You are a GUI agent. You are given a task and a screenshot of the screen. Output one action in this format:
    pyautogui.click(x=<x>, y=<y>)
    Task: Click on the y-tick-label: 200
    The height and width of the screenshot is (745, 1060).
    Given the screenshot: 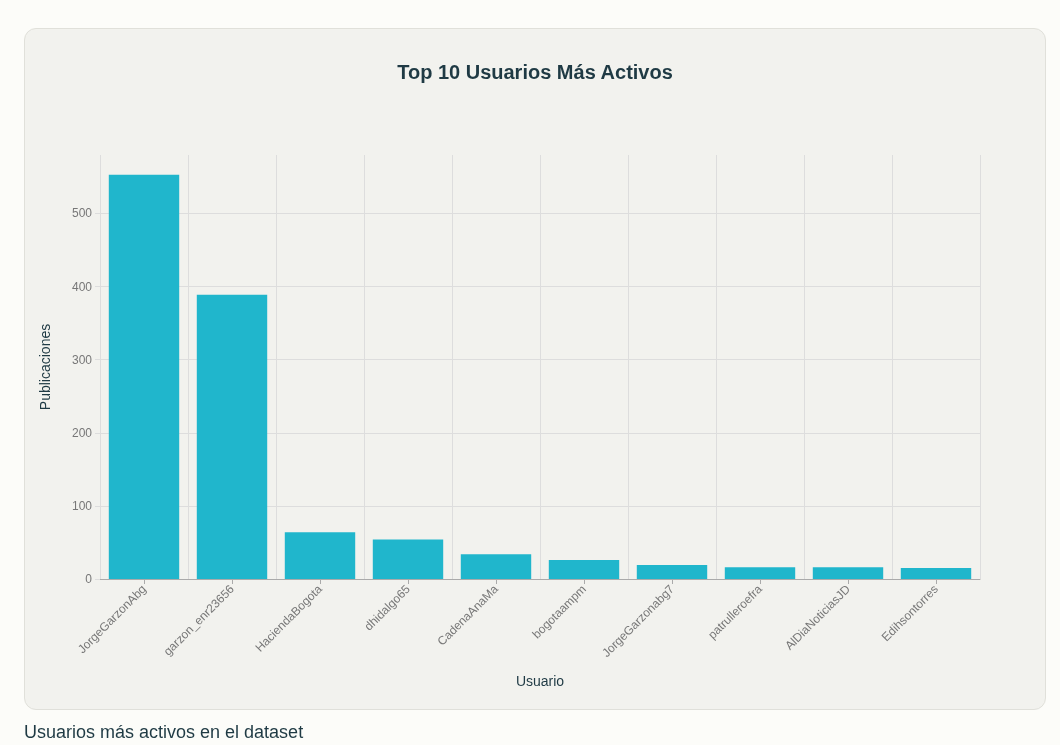 What is the action you would take?
    pyautogui.click(x=82, y=432)
    